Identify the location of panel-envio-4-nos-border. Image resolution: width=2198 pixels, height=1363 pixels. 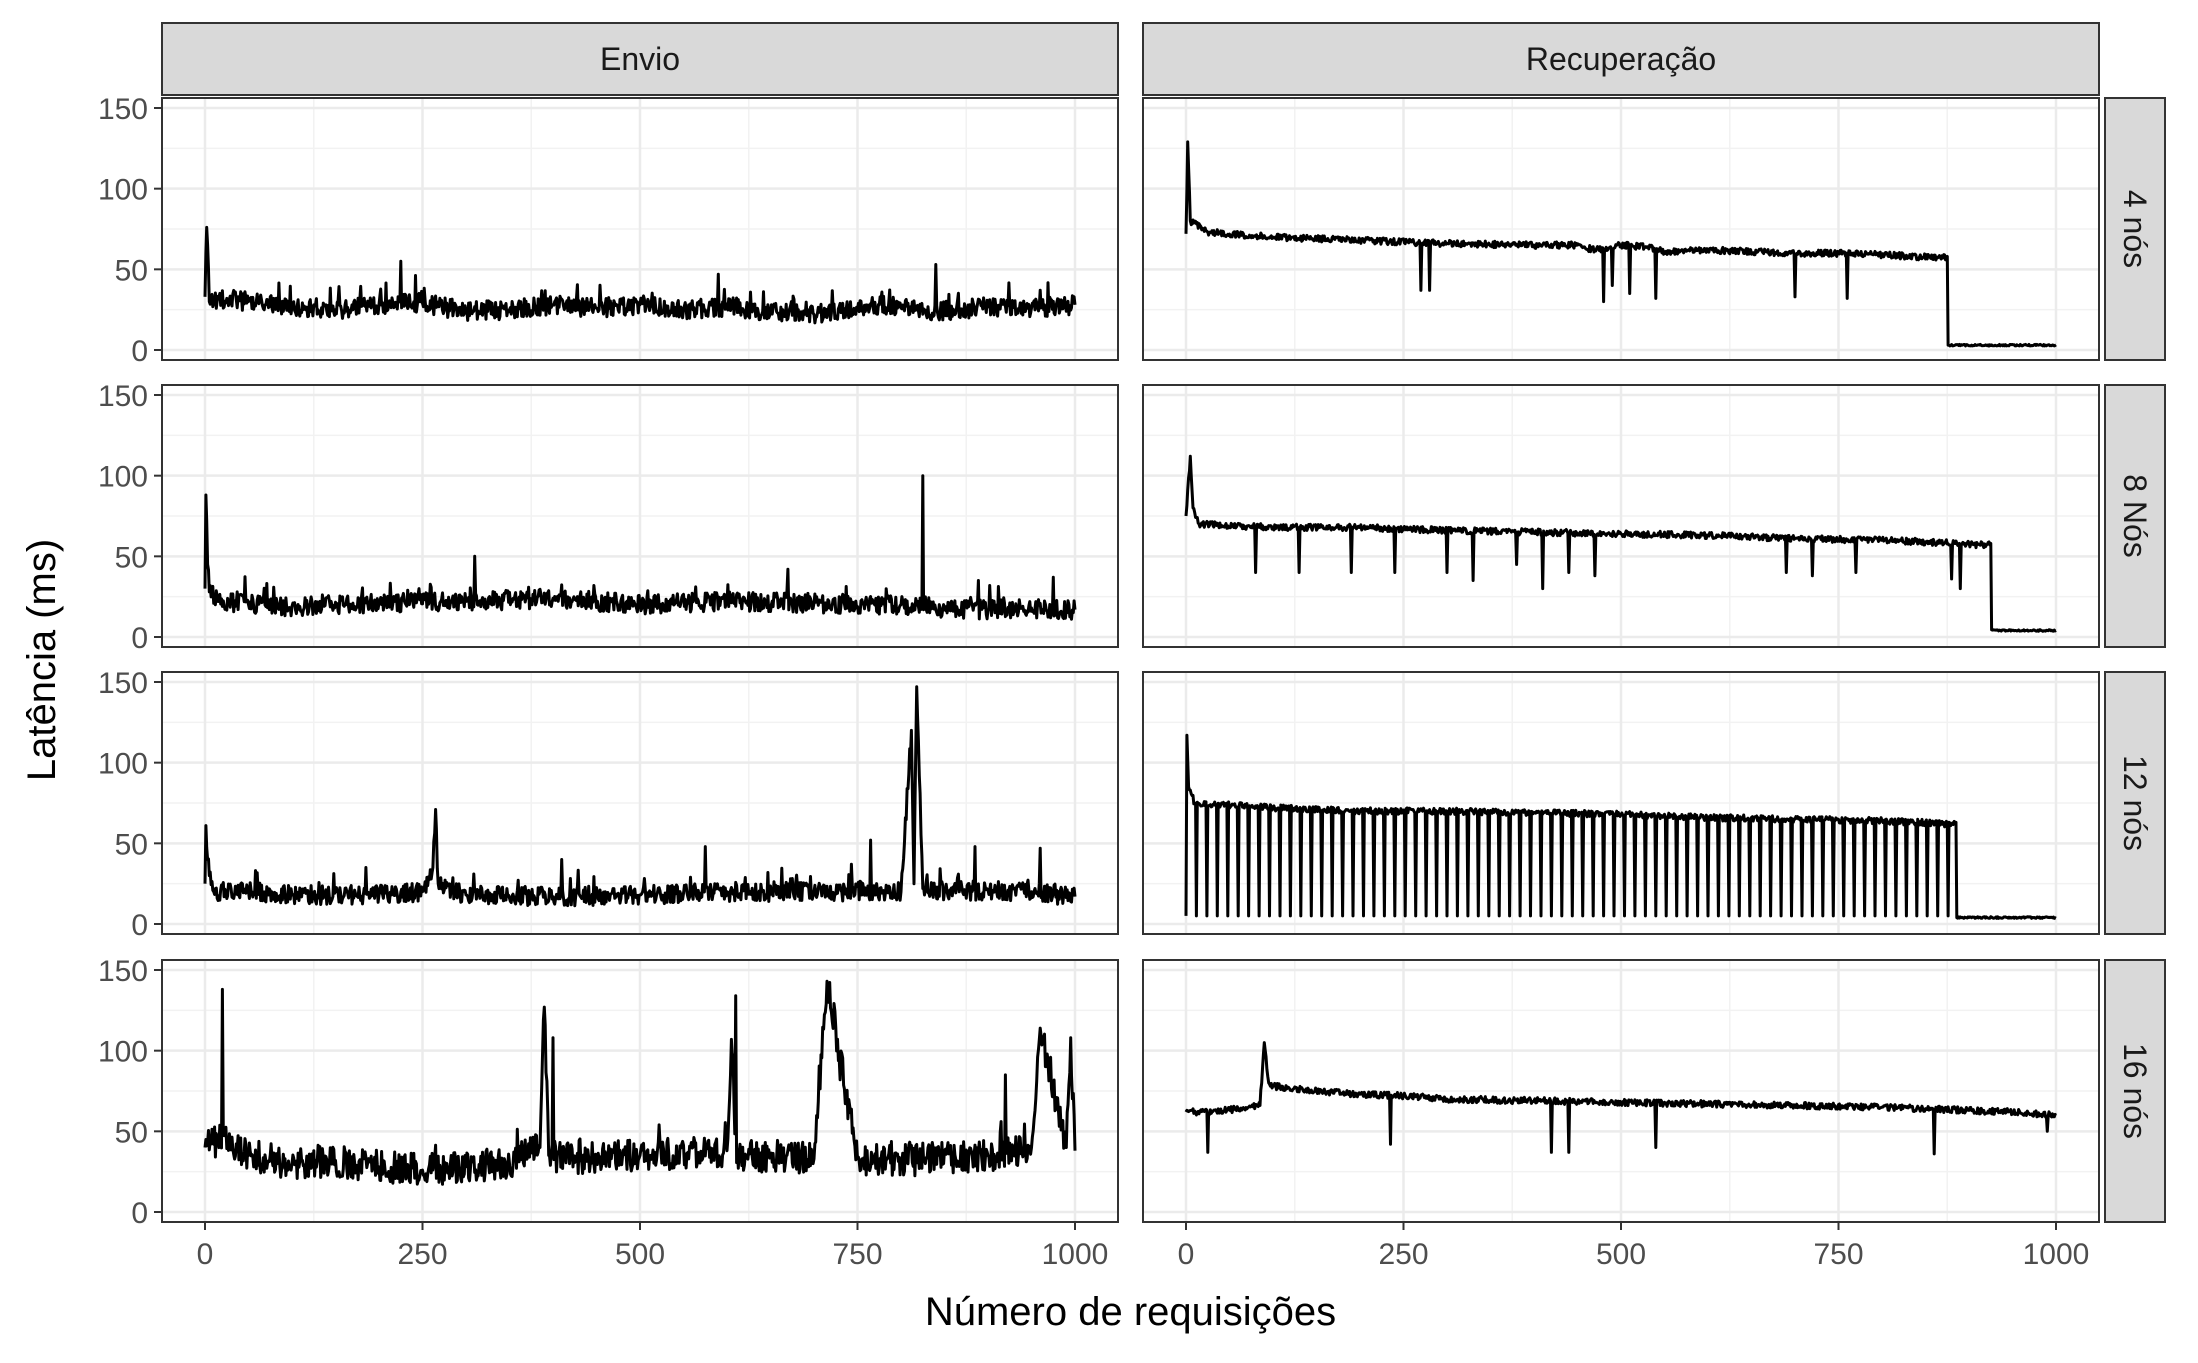
(640, 229).